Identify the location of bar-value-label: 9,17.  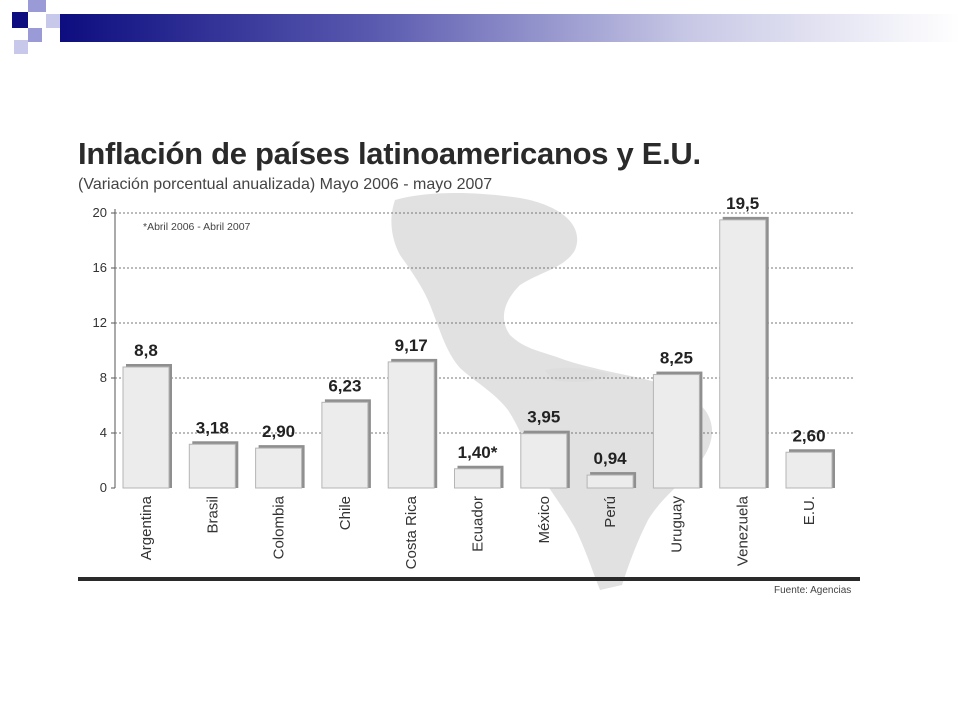
(411, 345).